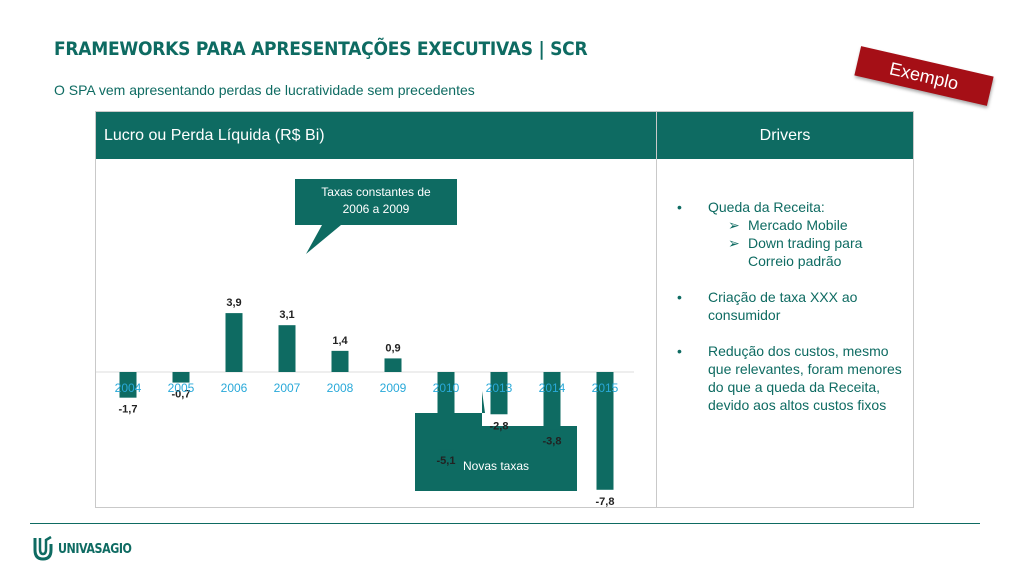 This screenshot has width=1024, height=576. What do you see at coordinates (287, 388) in the screenshot?
I see `chart-tick-label: 2007` at bounding box center [287, 388].